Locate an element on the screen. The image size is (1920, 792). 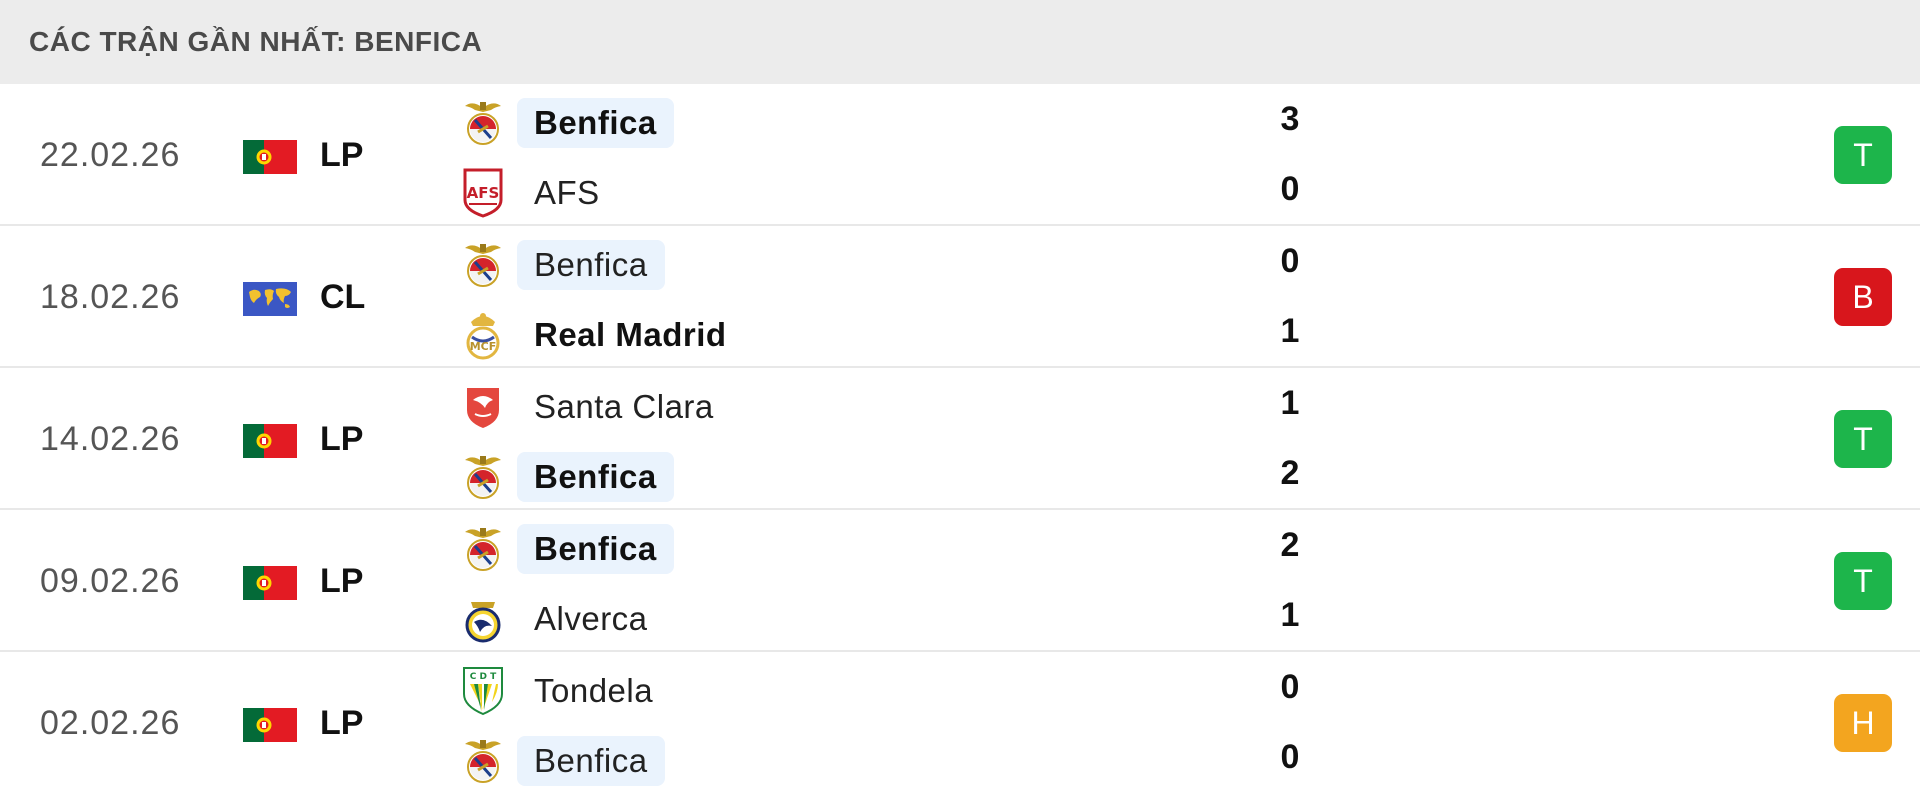
league-code: CL is located at coordinates (343, 296).